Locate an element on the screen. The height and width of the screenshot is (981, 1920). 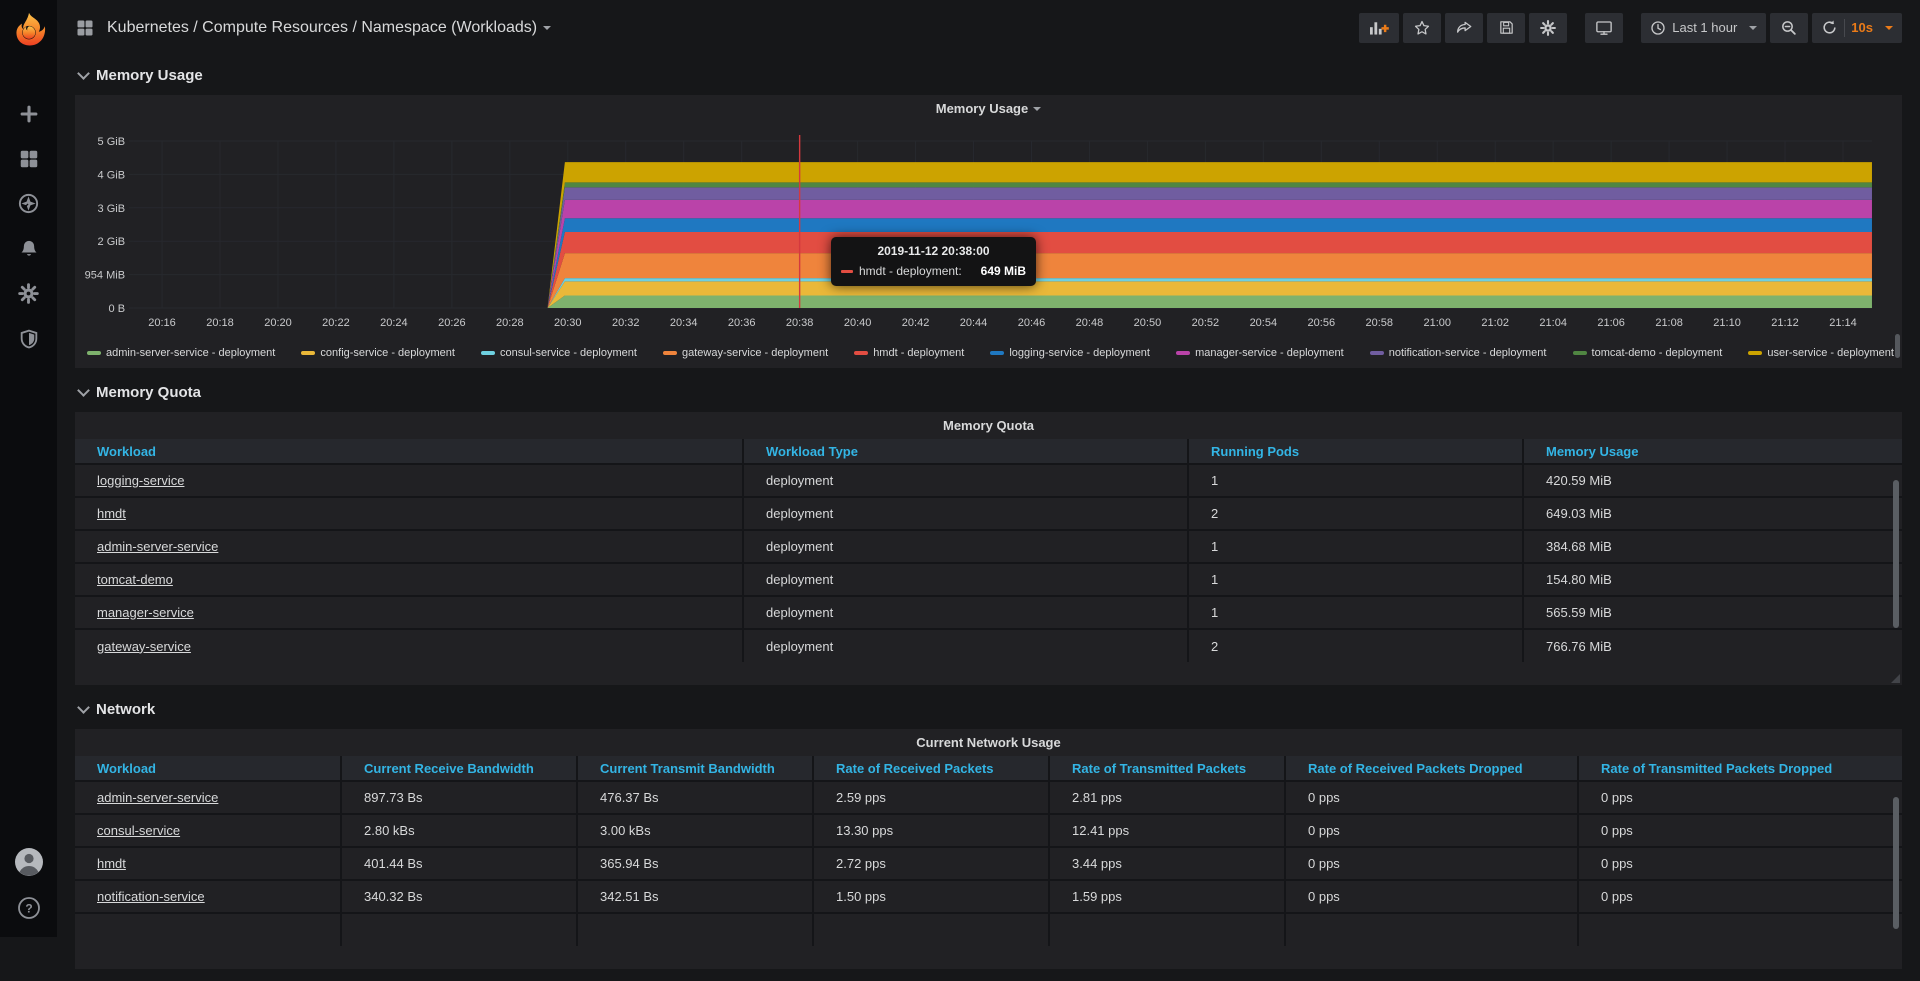
sidebar-item-dashboards is located at coordinates (28, 158).